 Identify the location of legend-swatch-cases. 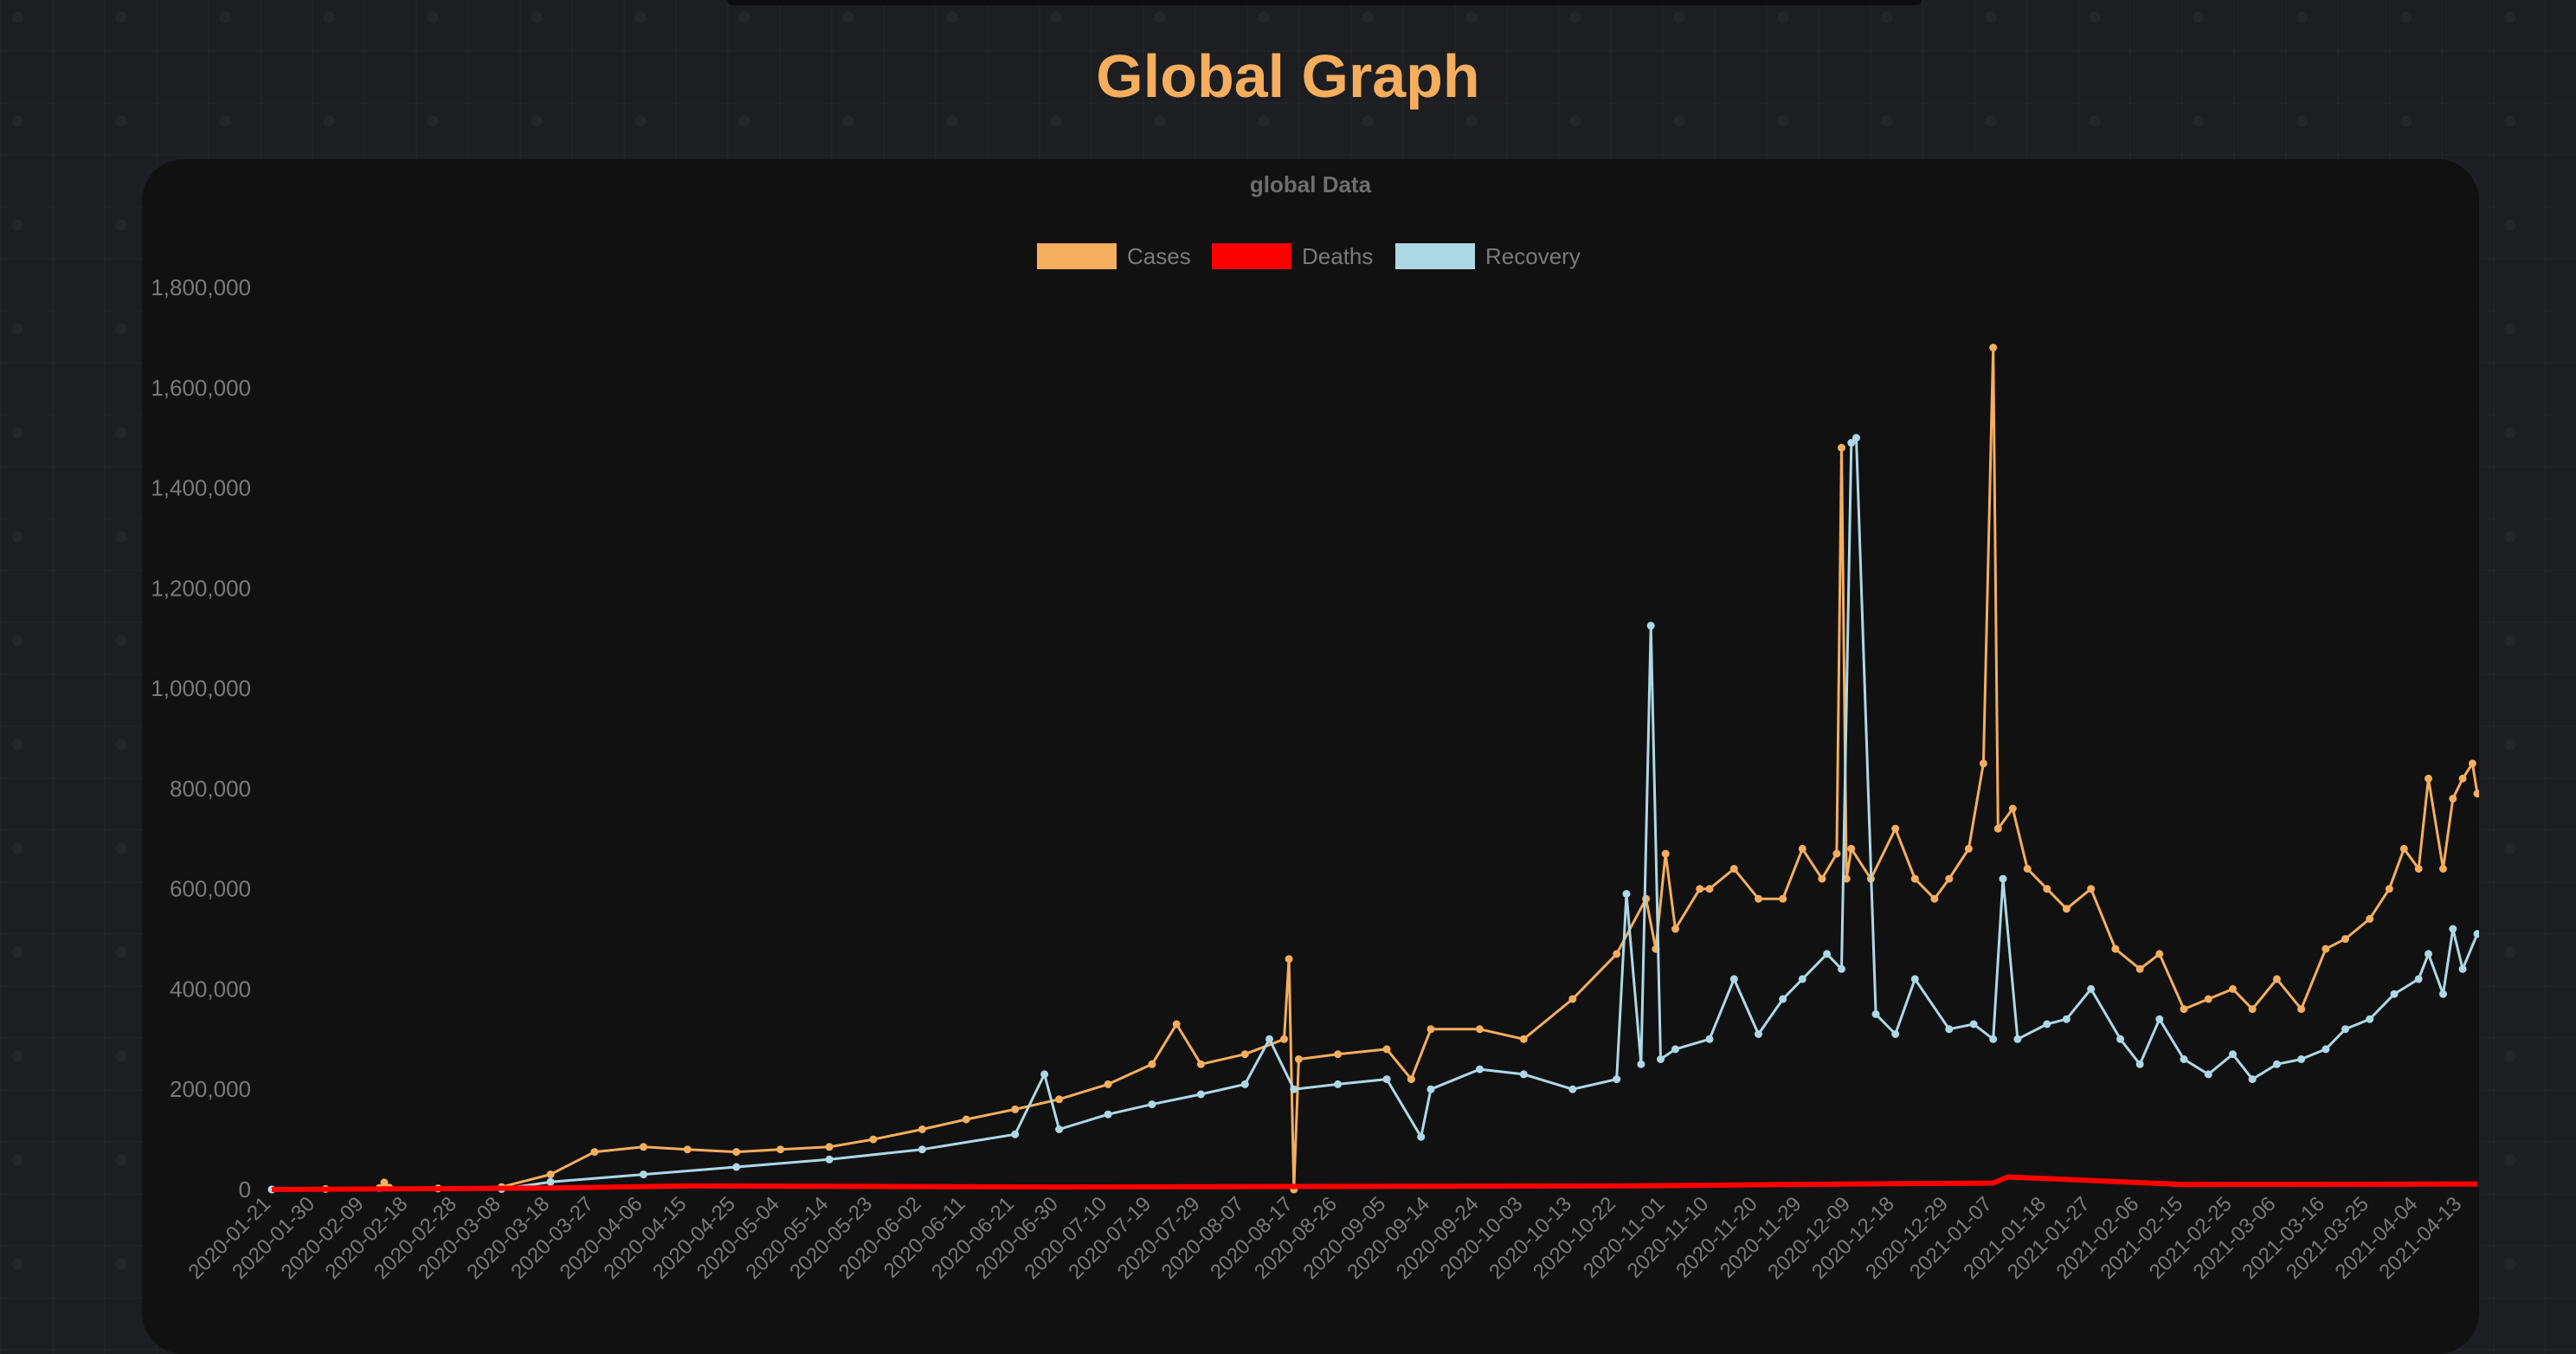
(1077, 256).